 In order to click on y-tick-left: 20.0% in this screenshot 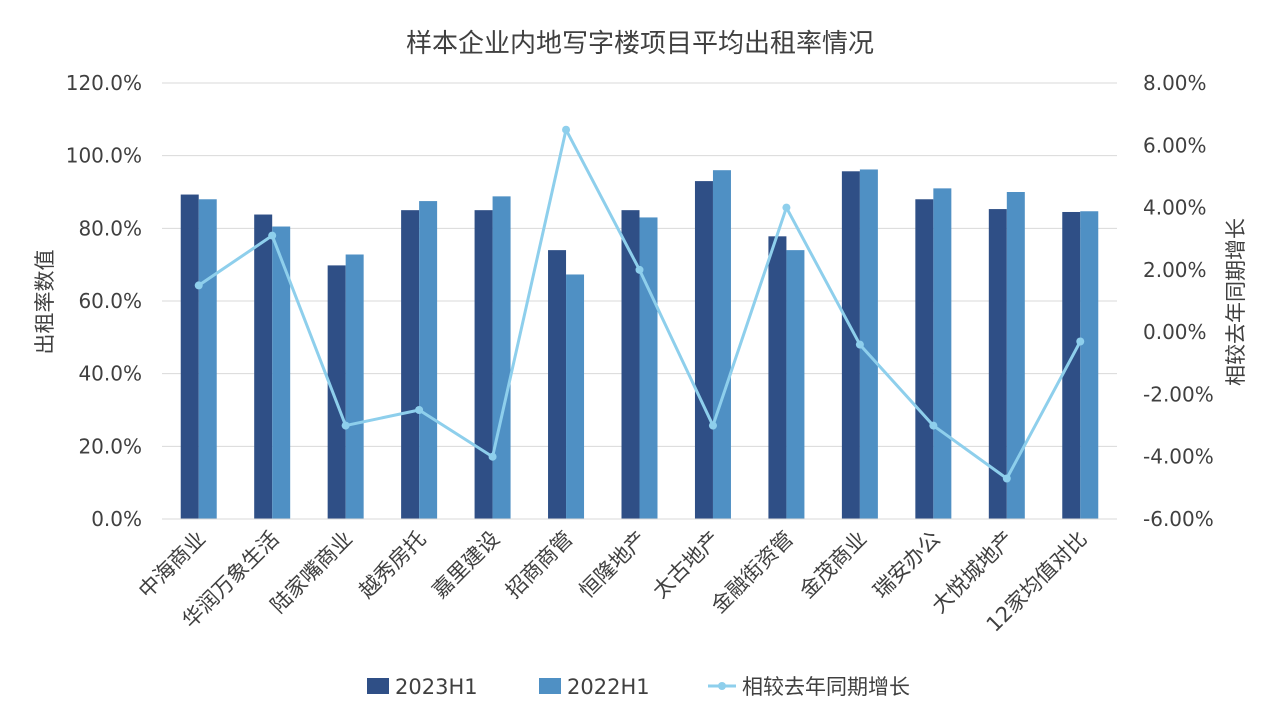, I will do `click(110, 446)`.